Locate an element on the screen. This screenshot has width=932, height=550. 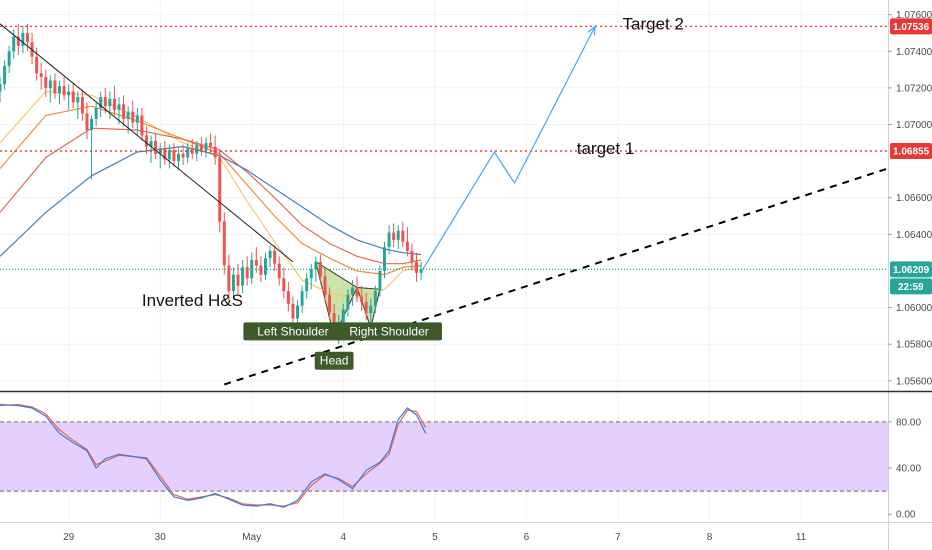
badge-label: Left Shoulder is located at coordinates (292, 331).